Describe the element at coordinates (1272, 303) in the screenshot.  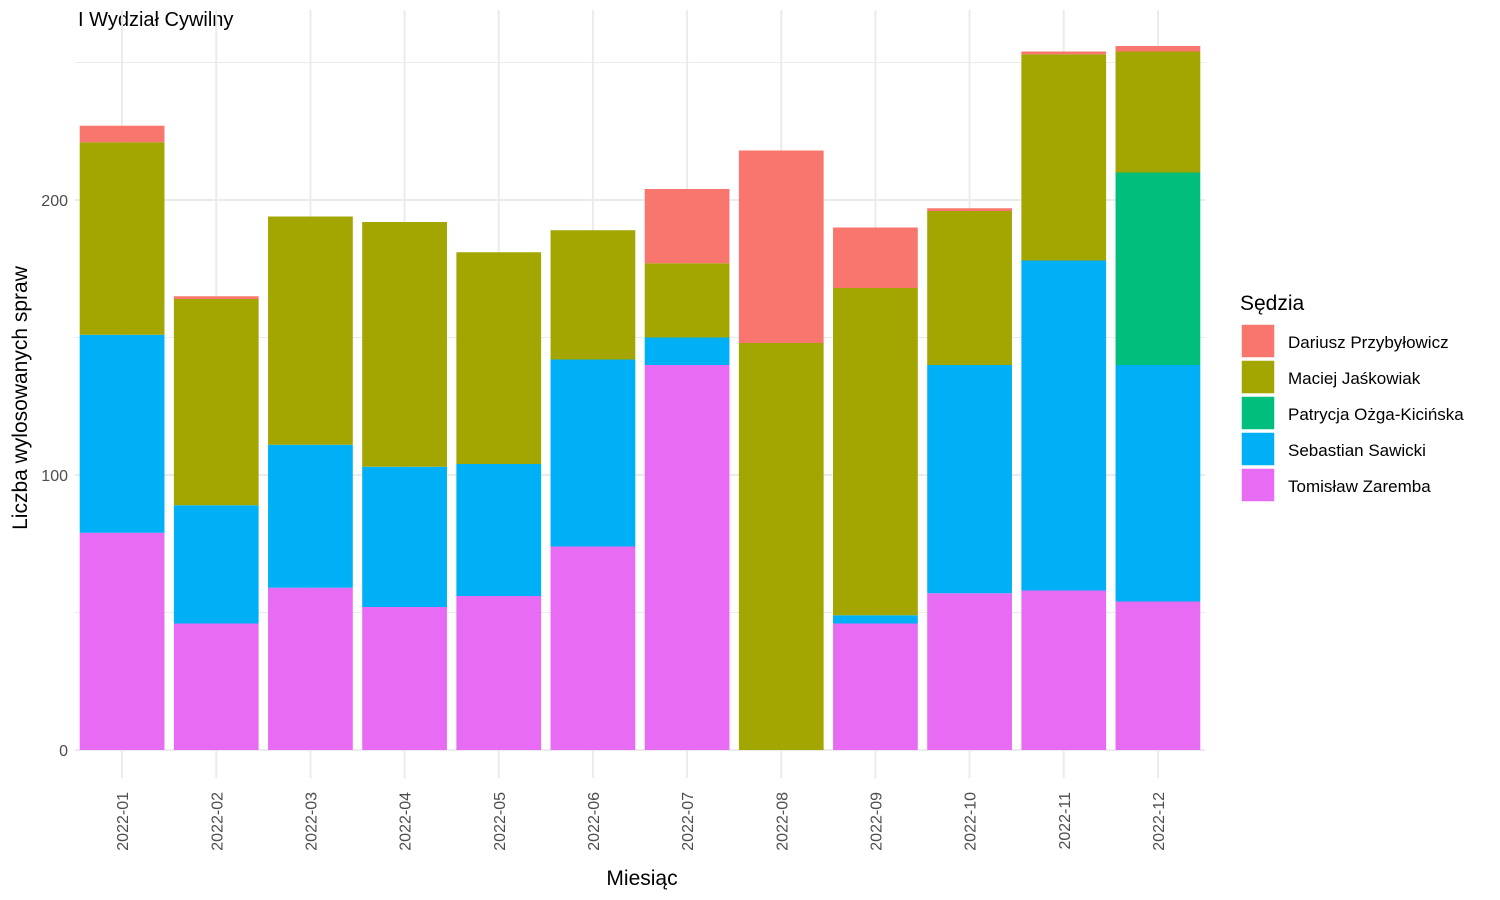
I see `legend-title: Sędzia` at that location.